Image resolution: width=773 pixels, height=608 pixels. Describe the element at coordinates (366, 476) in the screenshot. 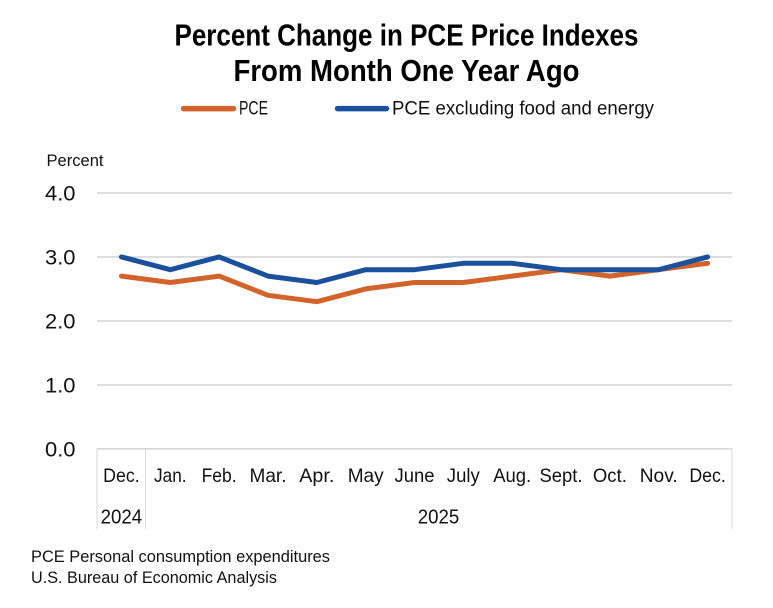

I see `svg-text: May` at that location.